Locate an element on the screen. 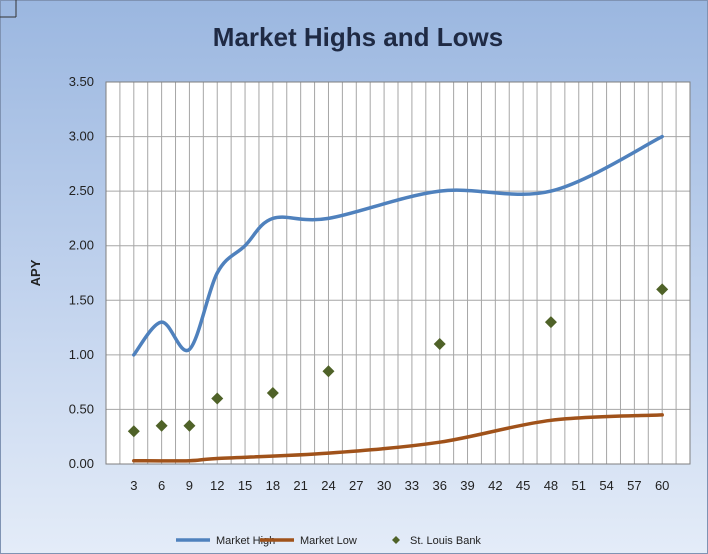 The height and width of the screenshot is (554, 708). y-tick-label: 0.50 is located at coordinates (81, 408).